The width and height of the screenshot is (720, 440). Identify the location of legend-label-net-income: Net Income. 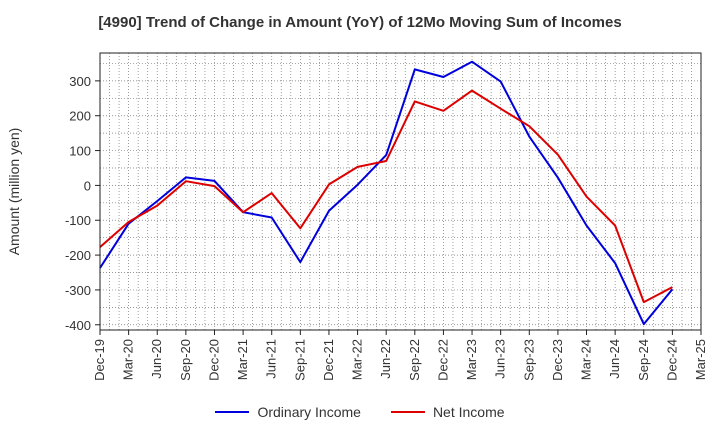
(468, 412).